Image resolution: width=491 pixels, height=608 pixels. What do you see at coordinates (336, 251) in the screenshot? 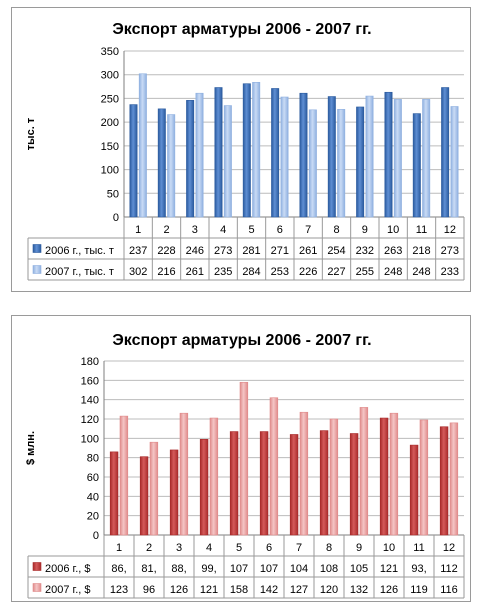
I see `table-cell: 254` at bounding box center [336, 251].